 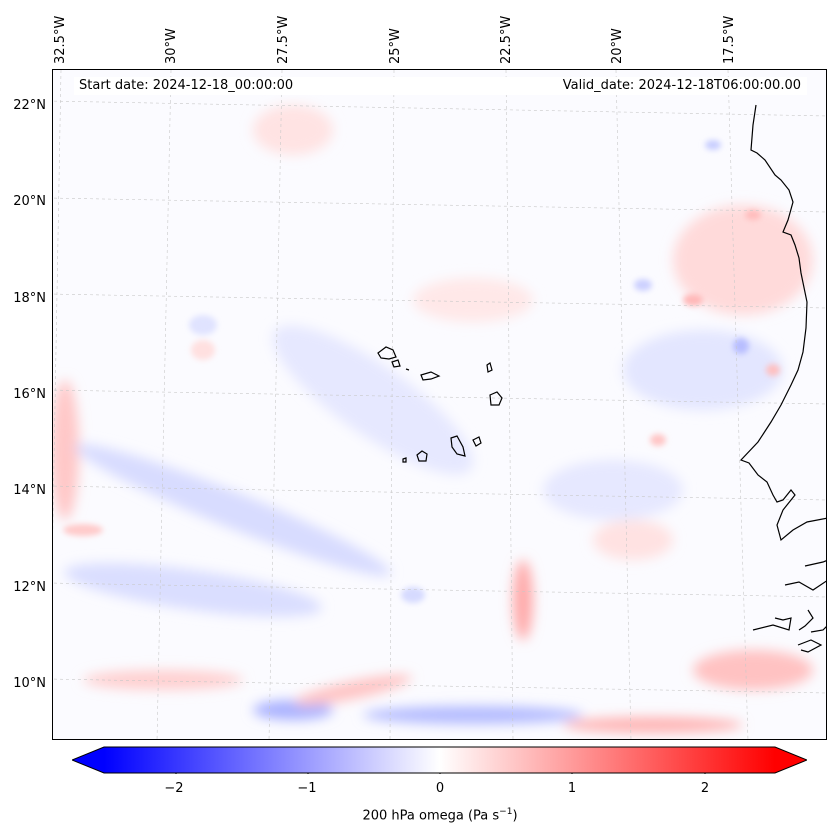 What do you see at coordinates (29, 490) in the screenshot?
I see `lat-label-14n: 14°N` at bounding box center [29, 490].